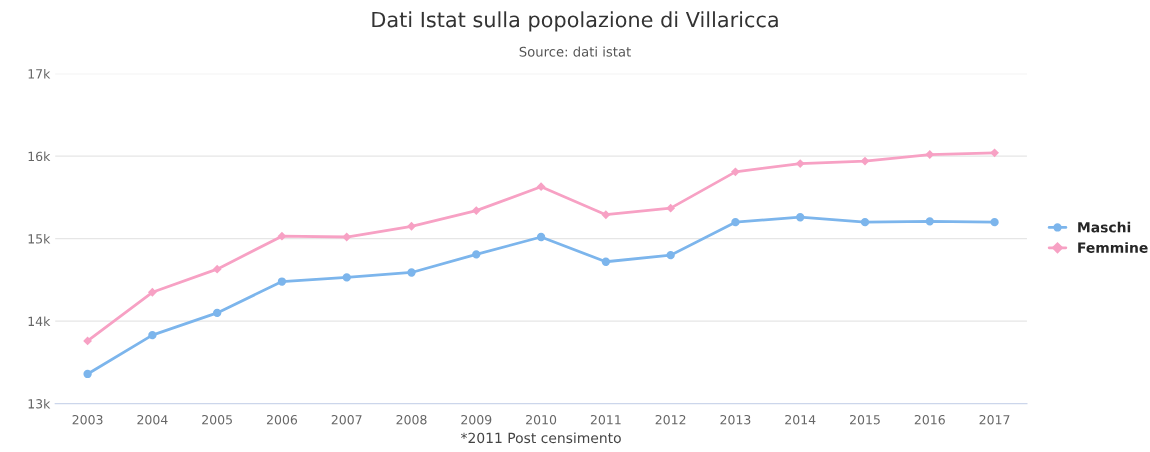 The width and height of the screenshot is (1150, 452). What do you see at coordinates (39, 156) in the screenshot?
I see `y-tick-label: 16k` at bounding box center [39, 156].